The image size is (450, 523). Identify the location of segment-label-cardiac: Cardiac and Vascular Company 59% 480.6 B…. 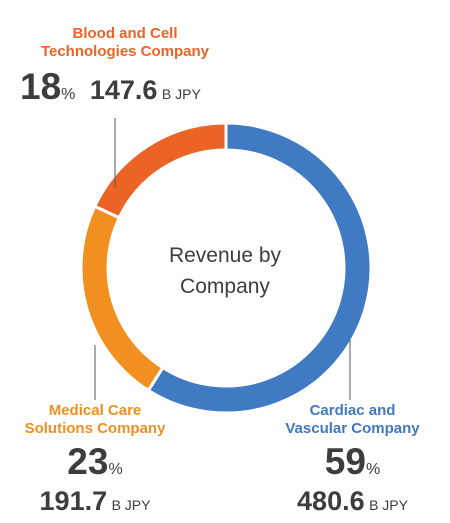
(352, 459).